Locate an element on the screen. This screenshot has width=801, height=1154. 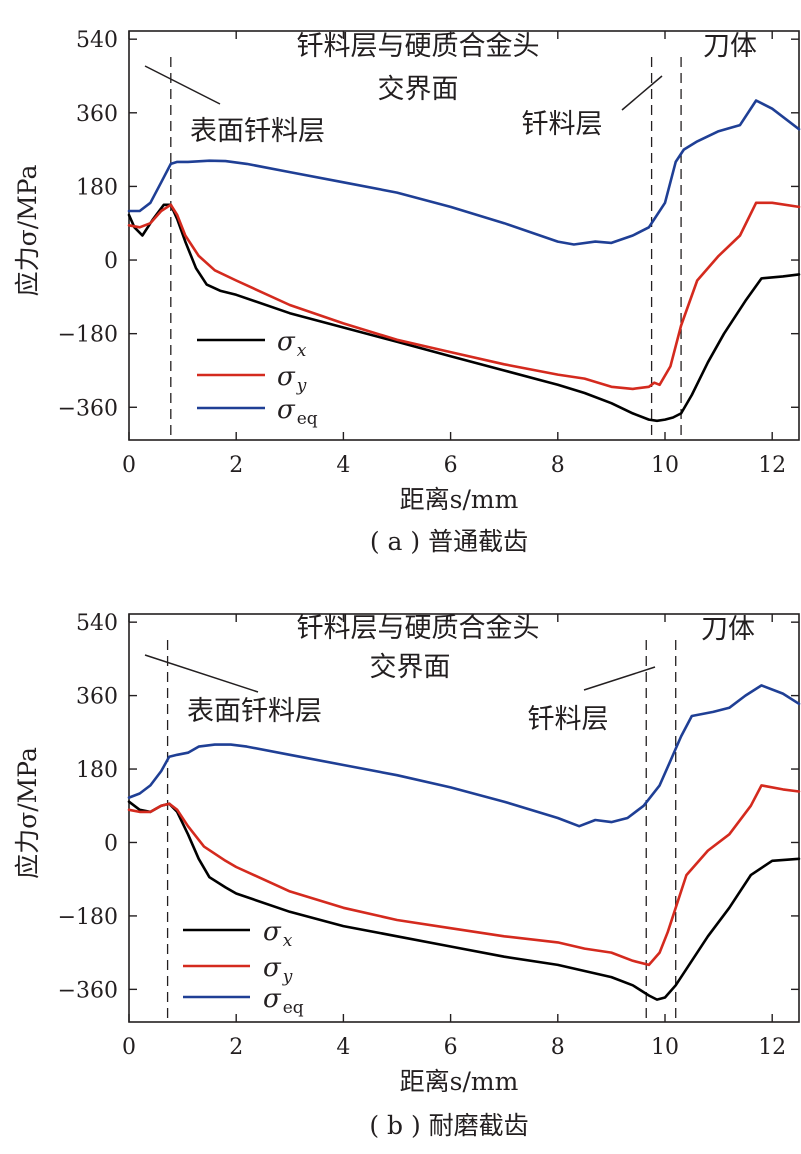
figure-caption: ( a ) 普通截齿 is located at coordinates (449, 541).